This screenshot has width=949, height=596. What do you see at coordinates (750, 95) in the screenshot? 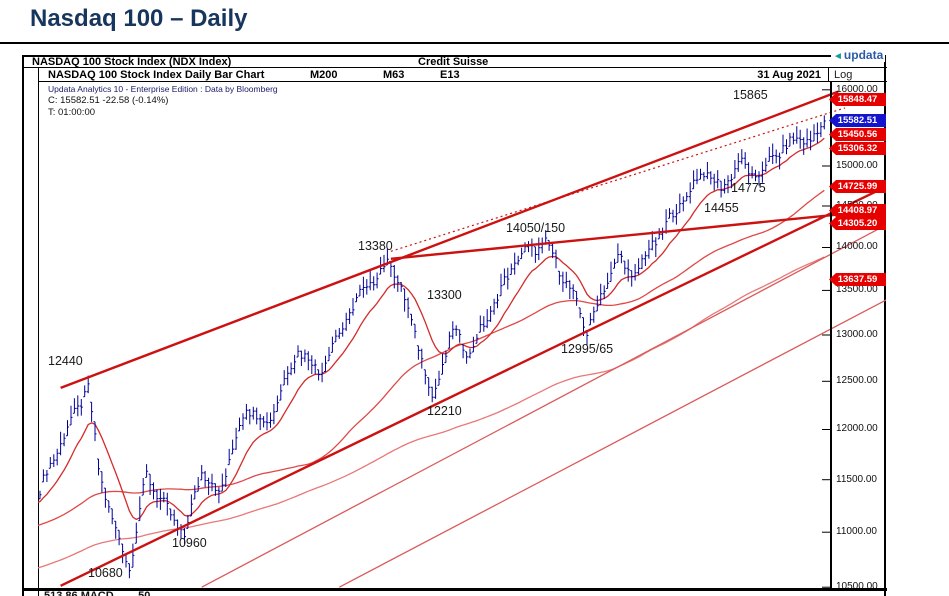
I see `price-level-annotation: 15865` at bounding box center [750, 95].